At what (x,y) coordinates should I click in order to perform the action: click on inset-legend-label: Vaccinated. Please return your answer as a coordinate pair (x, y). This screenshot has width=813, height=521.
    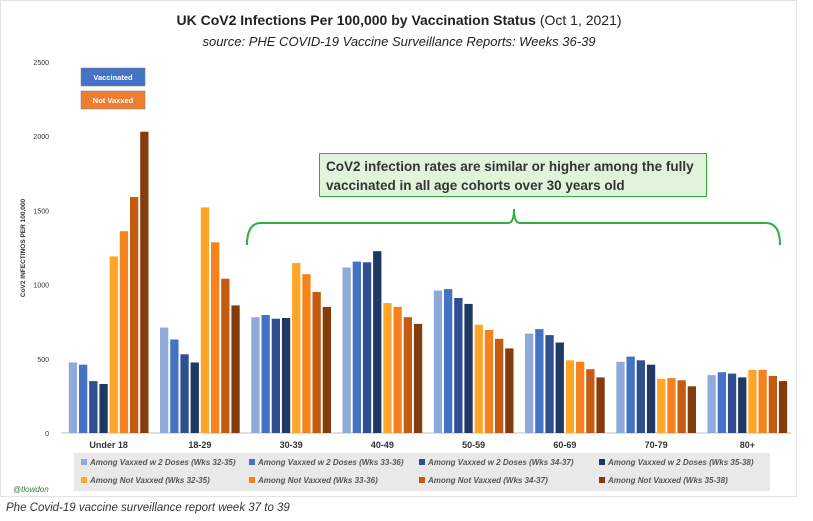
    Looking at the image, I should click on (113, 77).